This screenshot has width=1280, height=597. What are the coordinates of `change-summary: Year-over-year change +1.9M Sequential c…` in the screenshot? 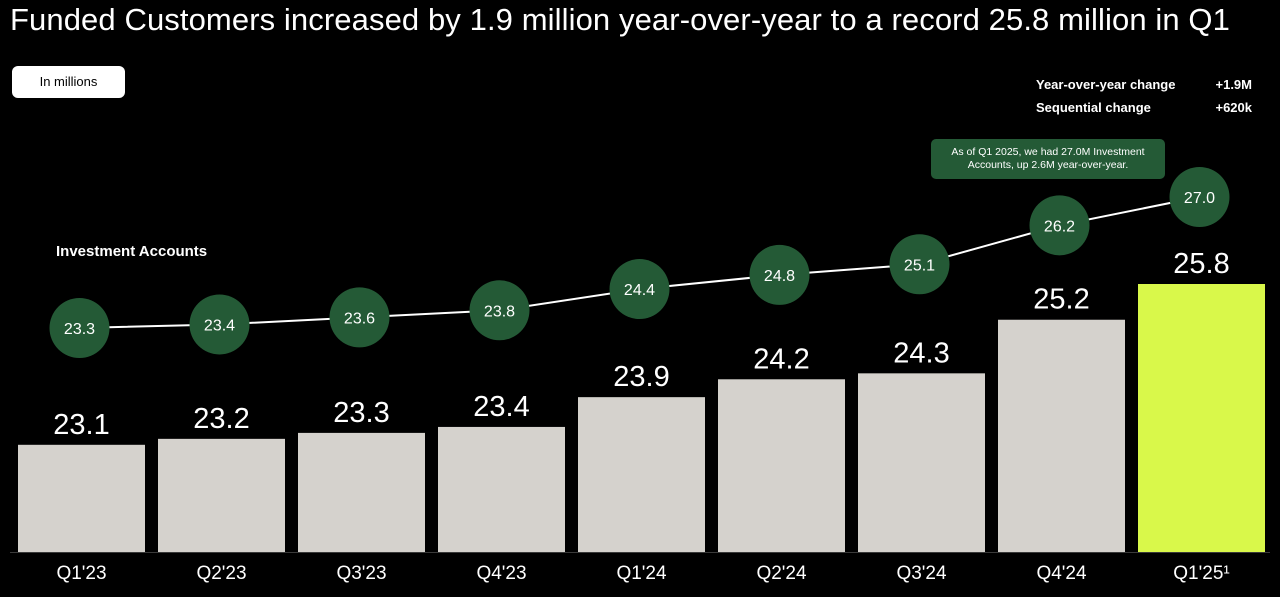 It's located at (1144, 99).